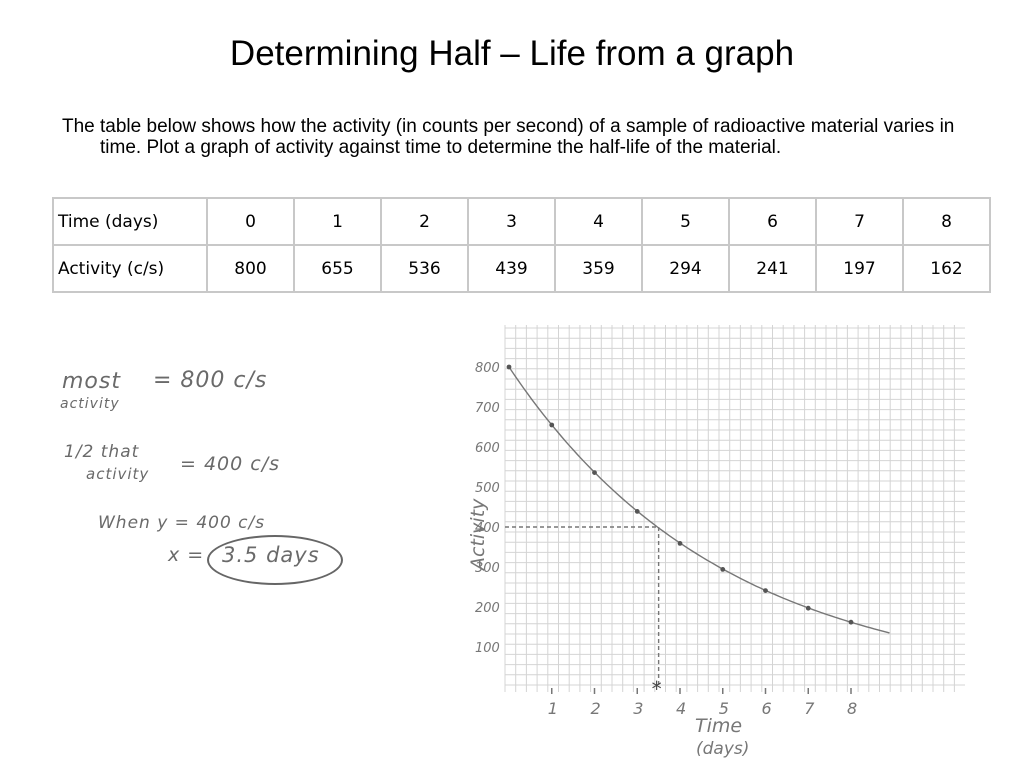  What do you see at coordinates (685, 268) in the screenshot?
I see `activity-cell: 294` at bounding box center [685, 268].